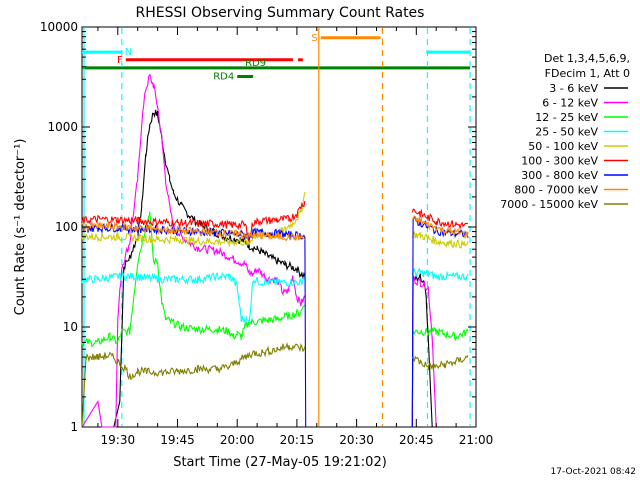  I want to click on legend-entry-label: 6 - 12 keV, so click(570, 103).